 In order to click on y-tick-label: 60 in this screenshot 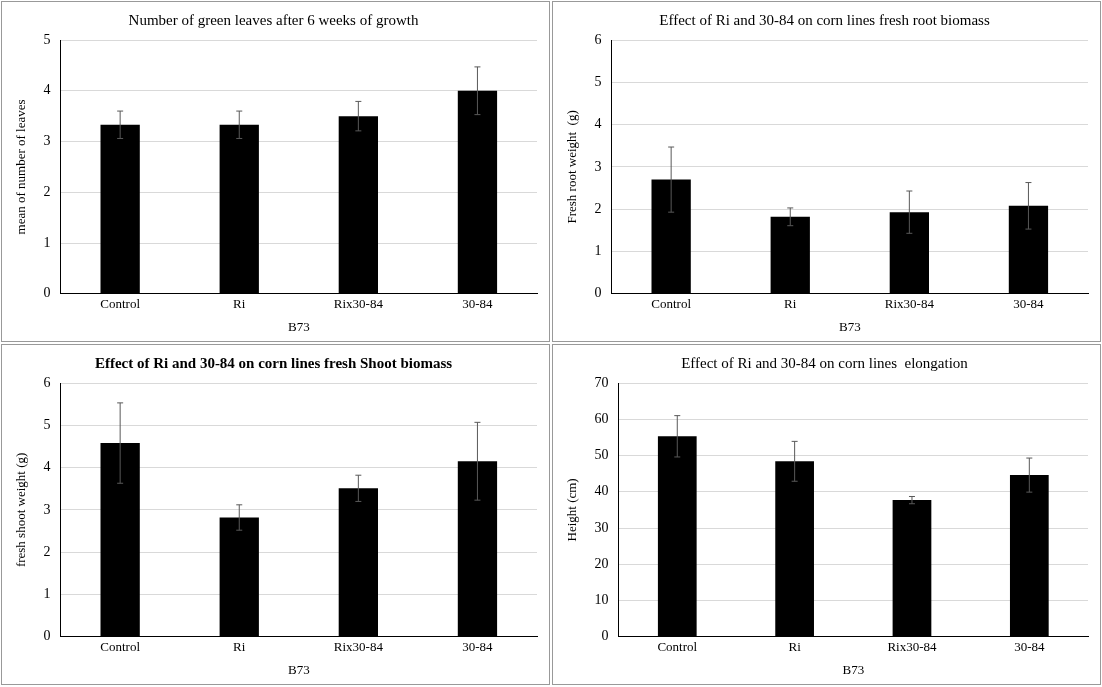, I will do `click(601, 418)`.